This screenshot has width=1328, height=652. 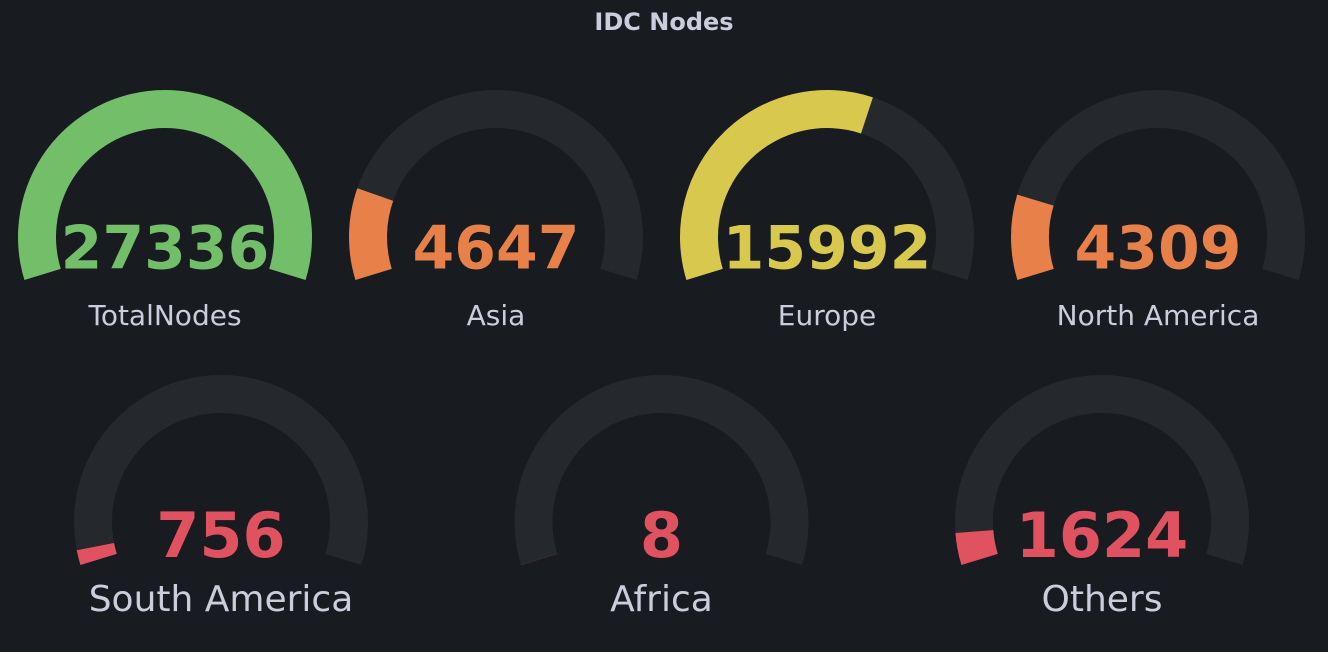 What do you see at coordinates (165, 249) in the screenshot?
I see `gauge-value: 27336` at bounding box center [165, 249].